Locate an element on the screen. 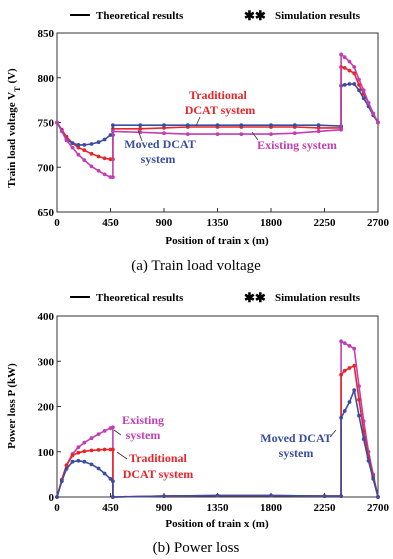 The height and width of the screenshot is (559, 393). annotation-pointer-traditional-power is located at coordinates (122, 455).